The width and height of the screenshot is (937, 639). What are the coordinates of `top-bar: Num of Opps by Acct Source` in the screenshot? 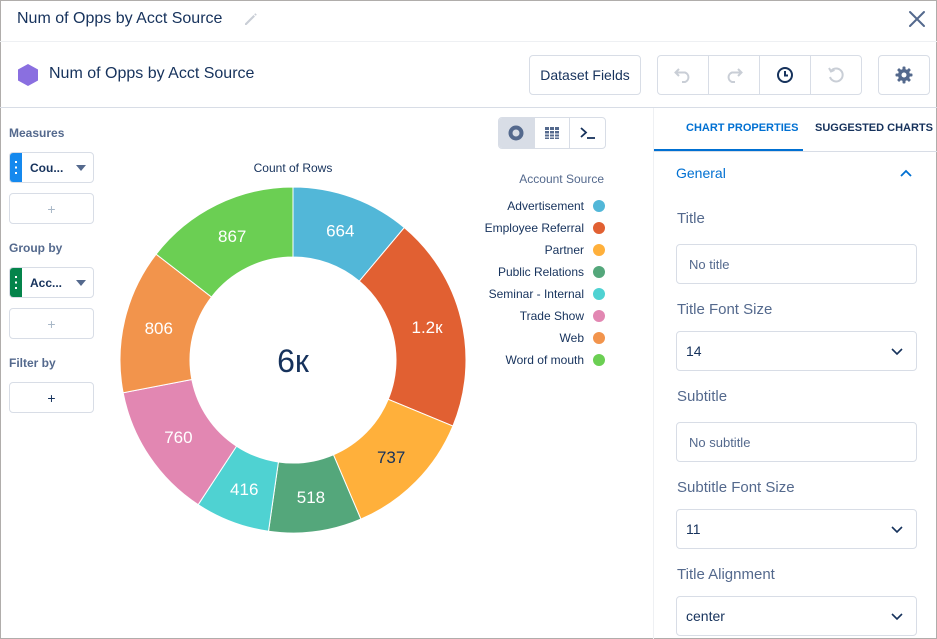 It's located at (468, 21).